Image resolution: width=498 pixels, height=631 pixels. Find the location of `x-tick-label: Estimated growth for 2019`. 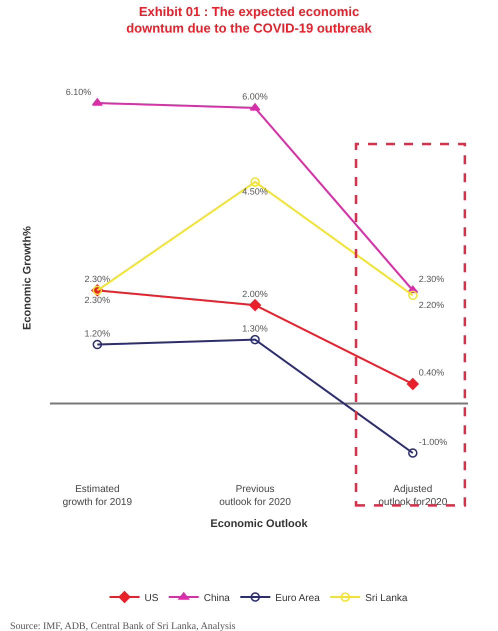

x-tick-label: Estimated growth for 2019 is located at coordinates (97, 496).